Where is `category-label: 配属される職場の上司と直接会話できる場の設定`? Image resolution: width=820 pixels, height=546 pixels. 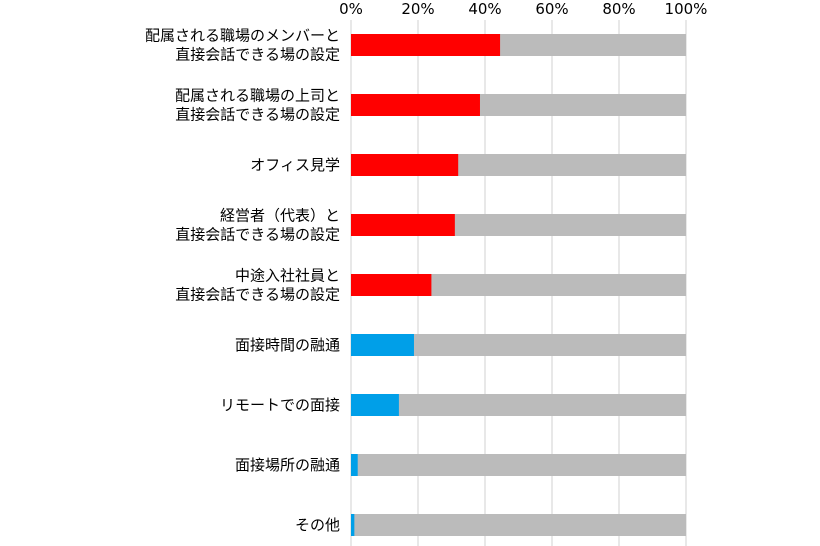 category-label: 配属される職場の上司と直接会話できる場の設定 is located at coordinates (257, 105).